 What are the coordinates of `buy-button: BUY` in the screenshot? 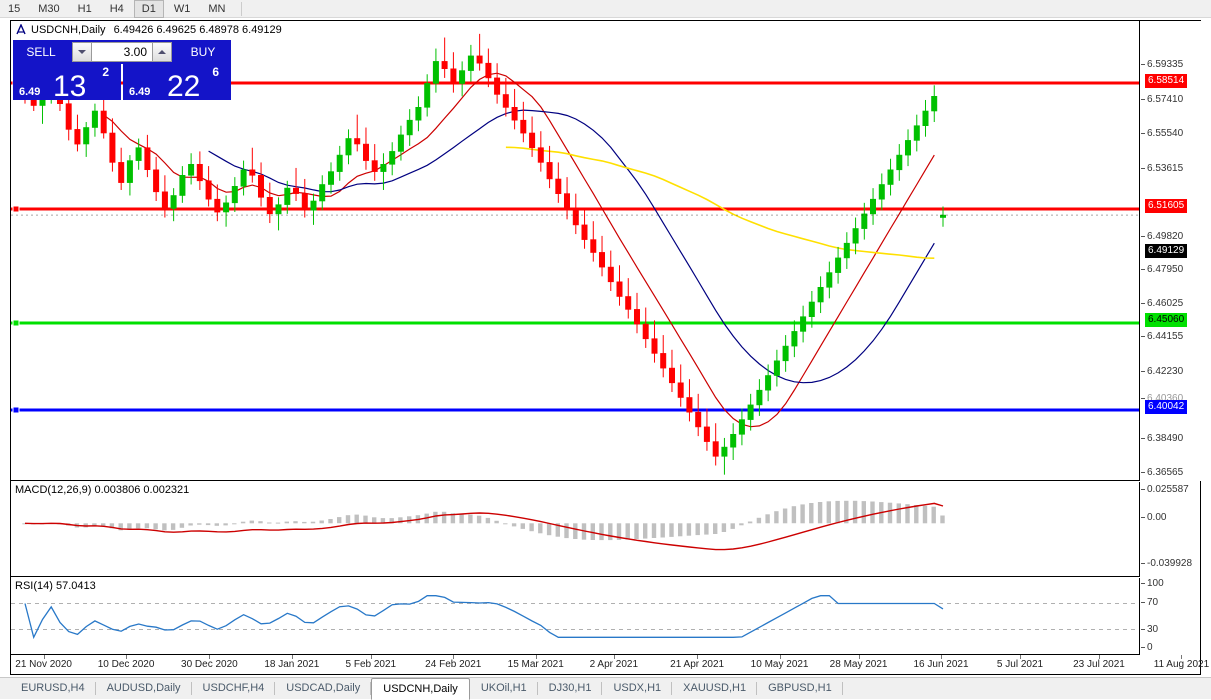 It's located at (203, 52).